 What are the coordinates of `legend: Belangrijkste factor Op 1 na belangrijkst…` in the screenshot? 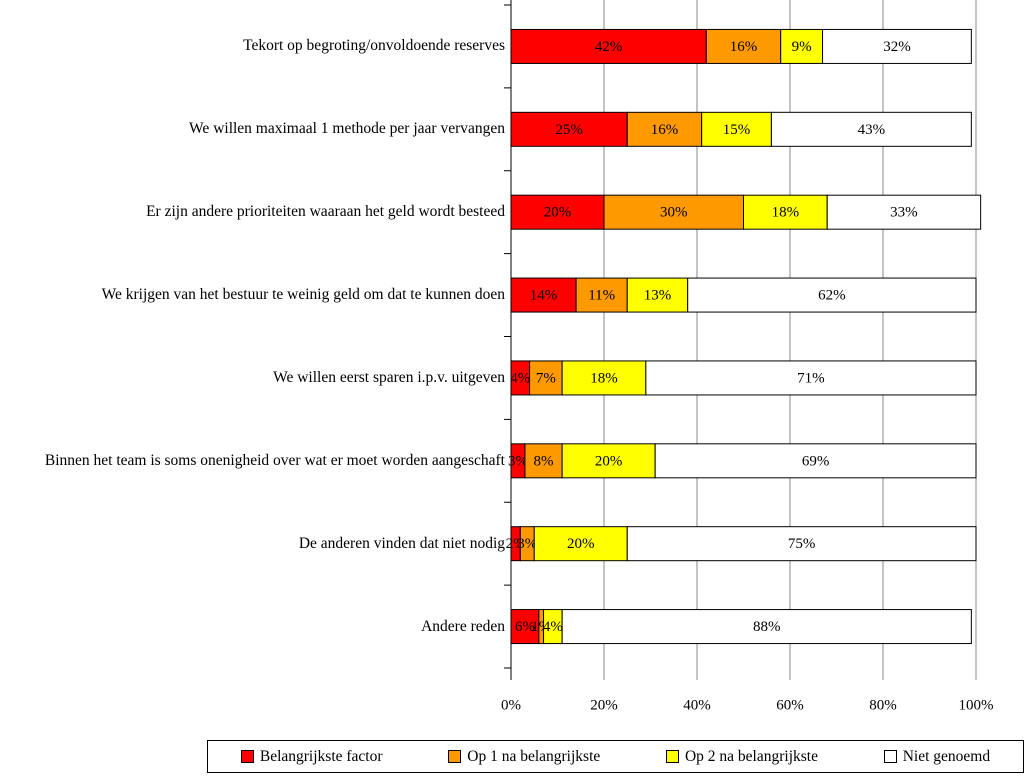 It's located at (615, 756).